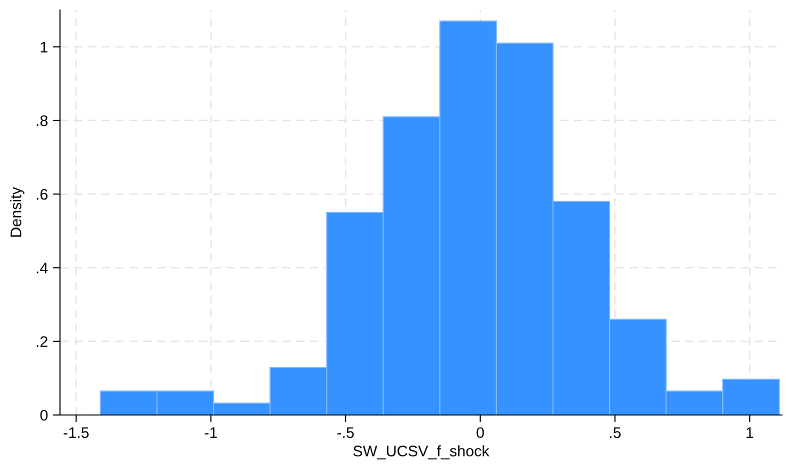 Image resolution: width=787 pixels, height=469 pixels. What do you see at coordinates (76, 432) in the screenshot?
I see `x-tick-label: -1.5` at bounding box center [76, 432].